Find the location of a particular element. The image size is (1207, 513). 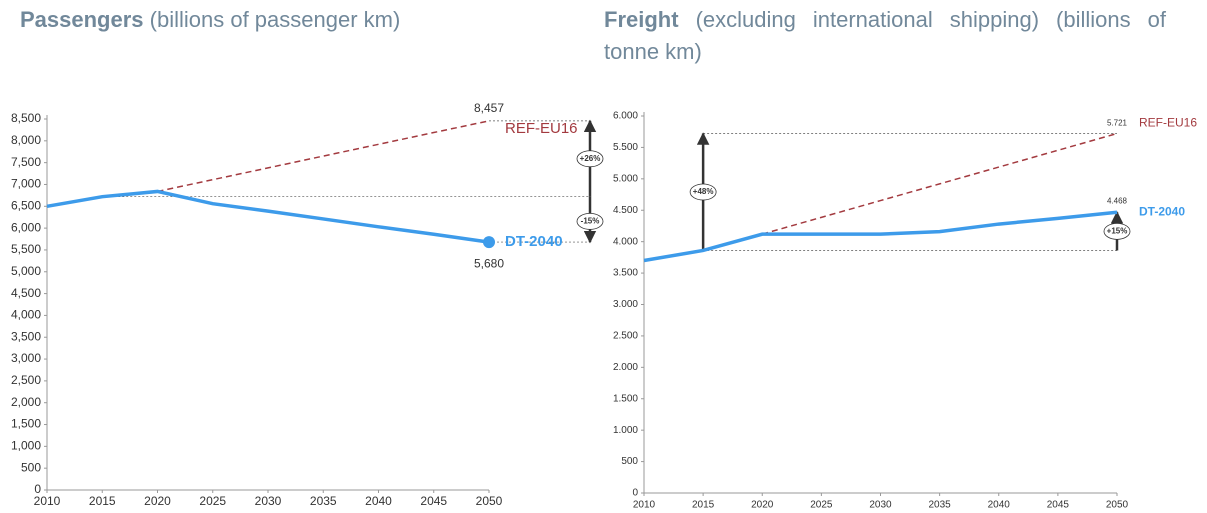

title-sub: (billions of passenger km) is located at coordinates (275, 19).